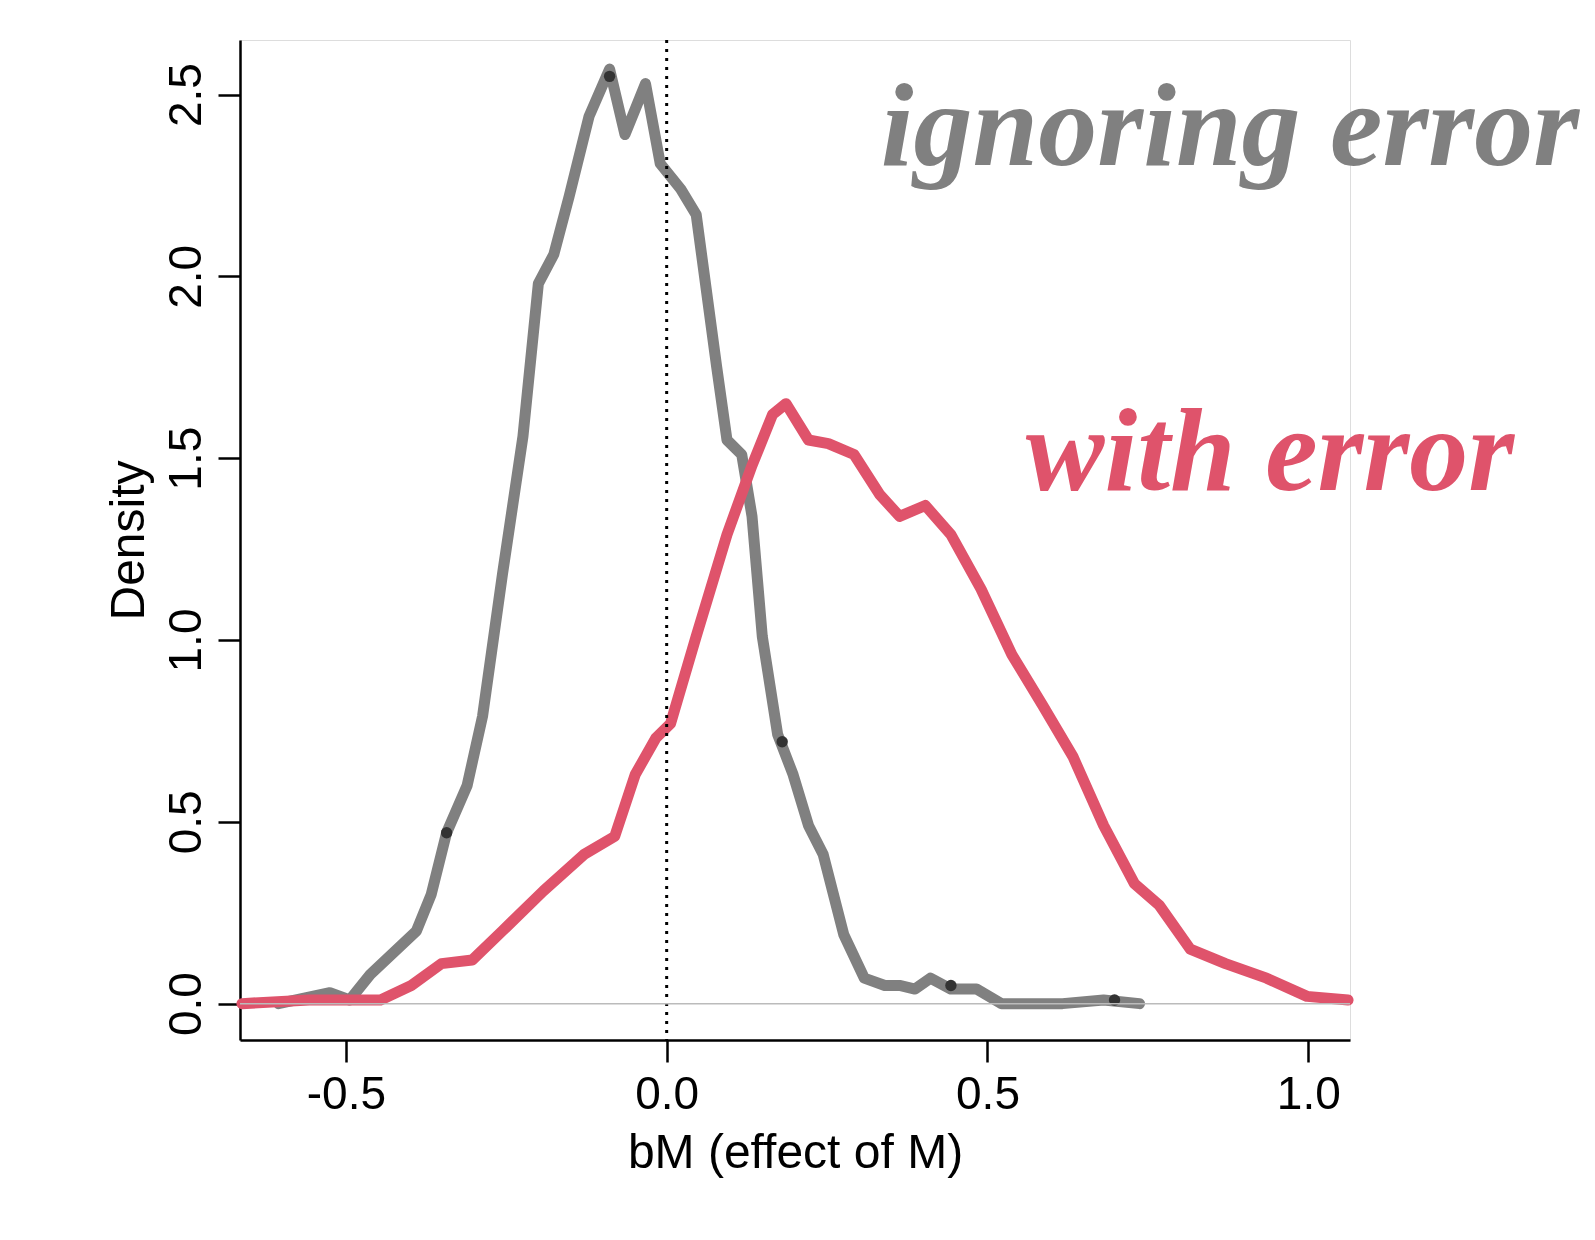 Image resolution: width=1595 pixels, height=1240 pixels. What do you see at coordinates (988, 1092) in the screenshot?
I see `x-tick-label: 0.5` at bounding box center [988, 1092].